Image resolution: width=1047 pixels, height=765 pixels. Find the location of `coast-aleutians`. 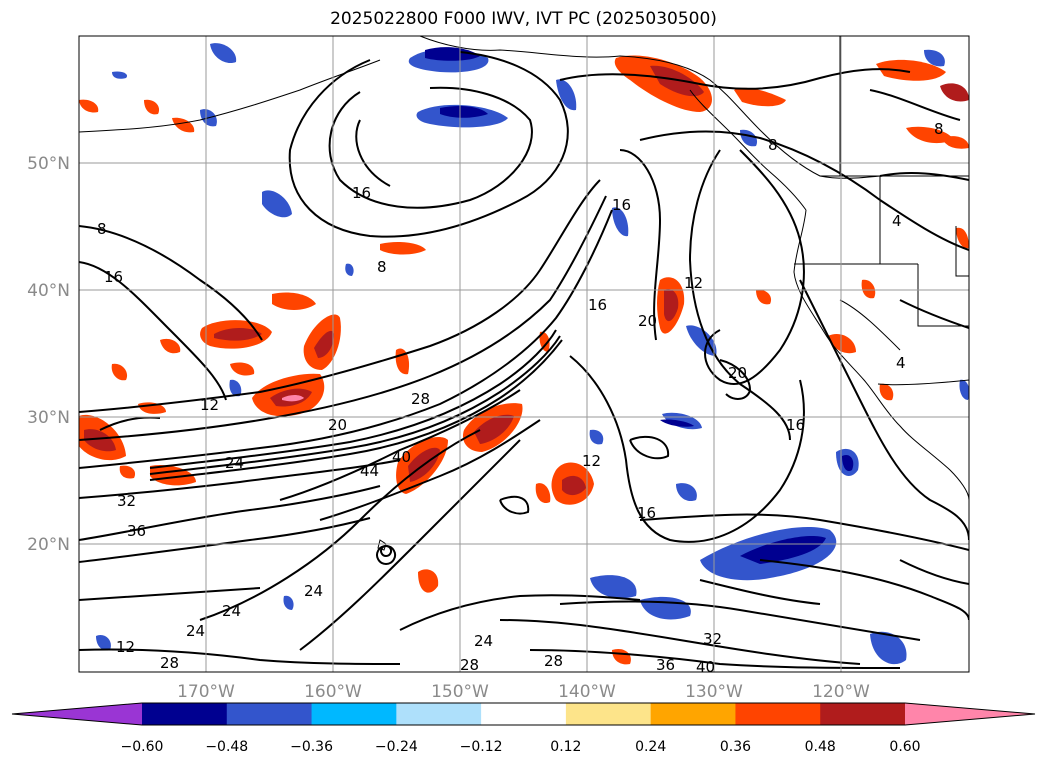

coast-aleutians is located at coordinates (230, 96).